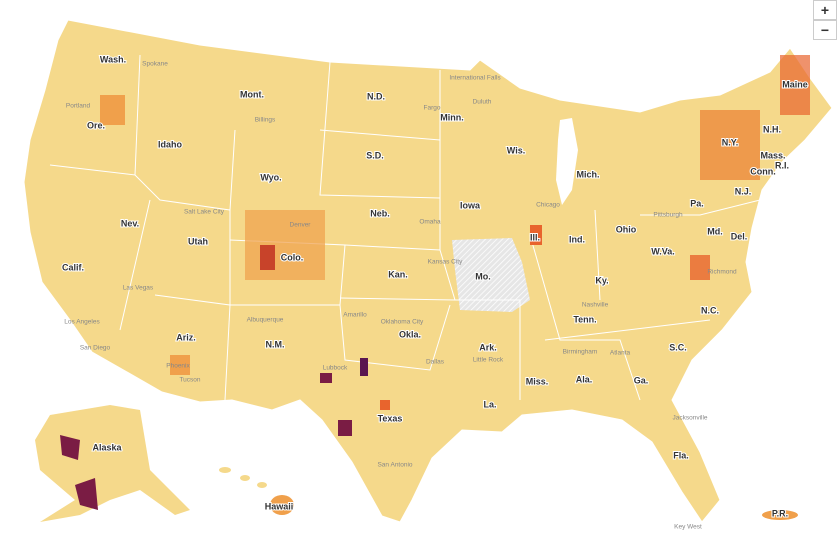  Describe the element at coordinates (678, 347) in the screenshot. I see `state-label: S.C.` at that location.